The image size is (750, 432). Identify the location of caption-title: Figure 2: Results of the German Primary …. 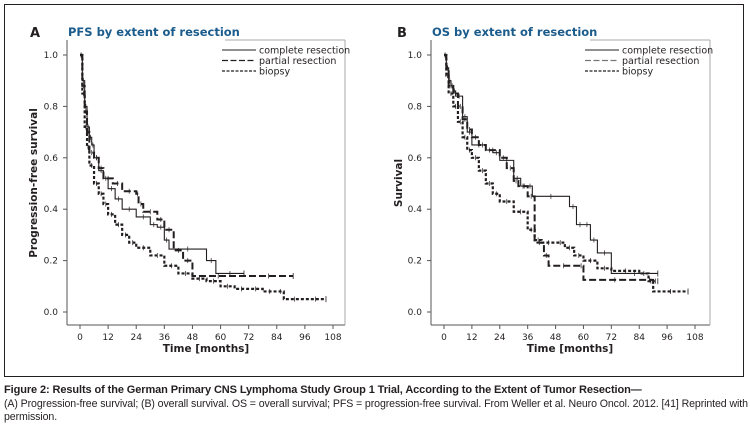
(323, 390).